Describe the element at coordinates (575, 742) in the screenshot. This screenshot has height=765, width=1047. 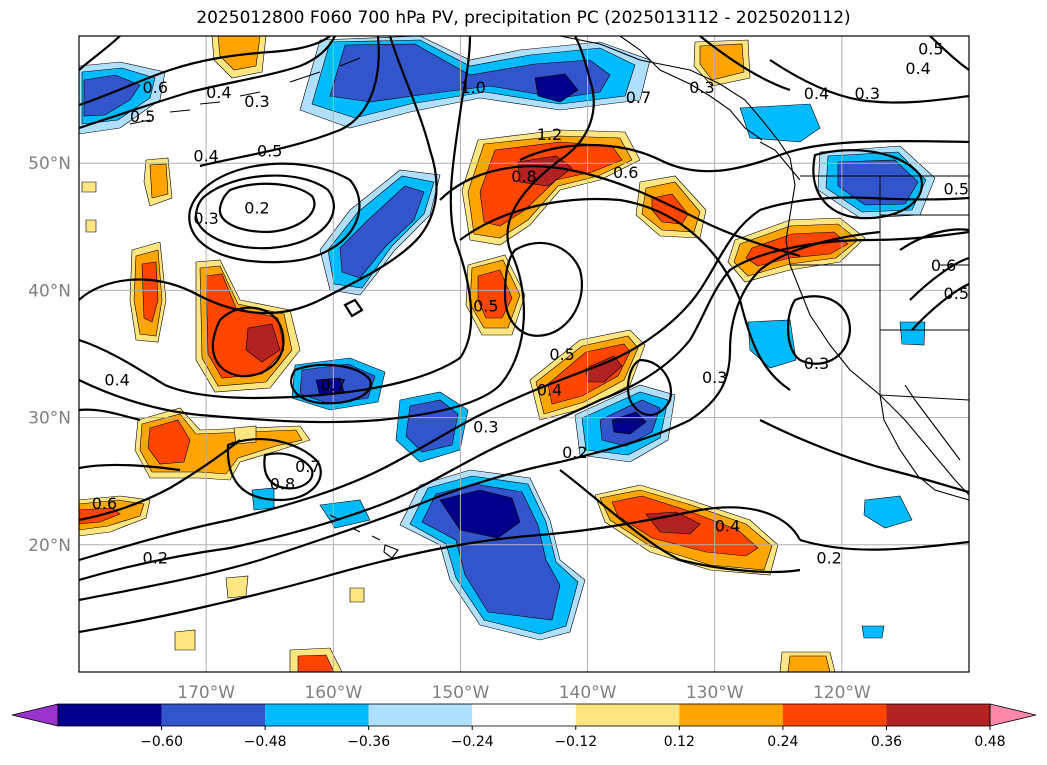
I see `colorbar-tick-label: −0.12` at that location.